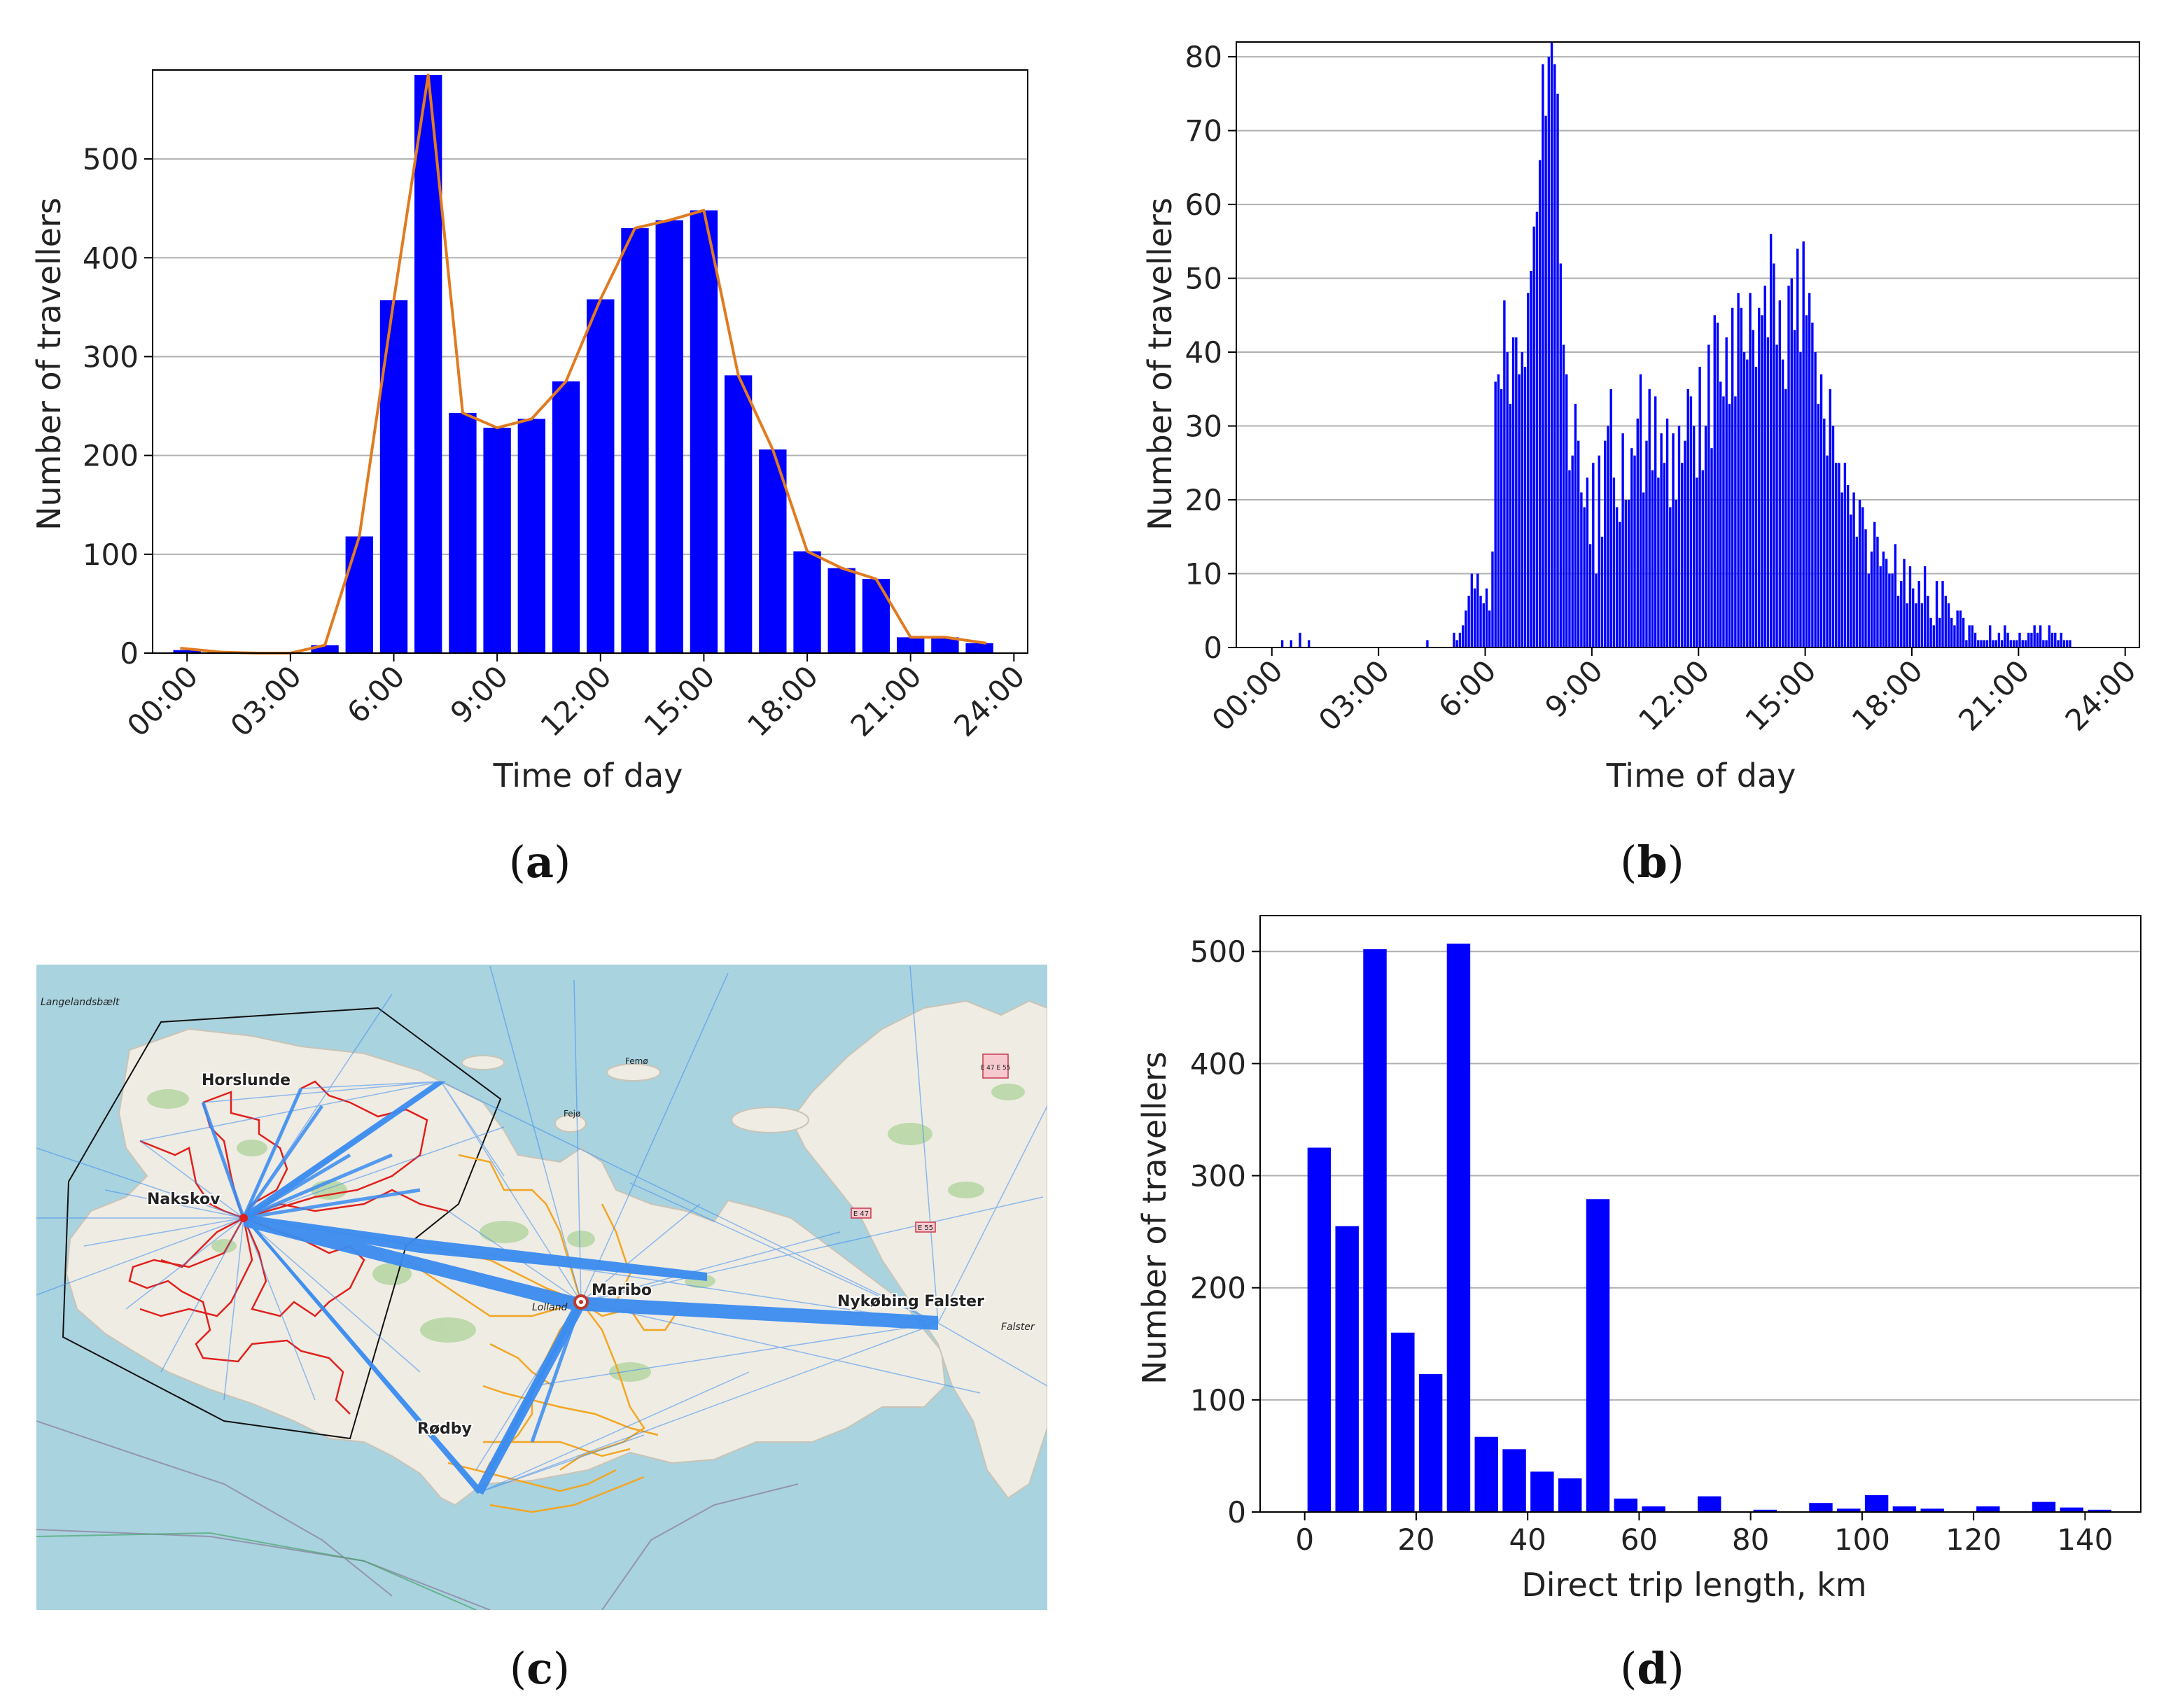  What do you see at coordinates (1203, 427) in the screenshot?
I see `y-tick-label: 30` at bounding box center [1203, 427].